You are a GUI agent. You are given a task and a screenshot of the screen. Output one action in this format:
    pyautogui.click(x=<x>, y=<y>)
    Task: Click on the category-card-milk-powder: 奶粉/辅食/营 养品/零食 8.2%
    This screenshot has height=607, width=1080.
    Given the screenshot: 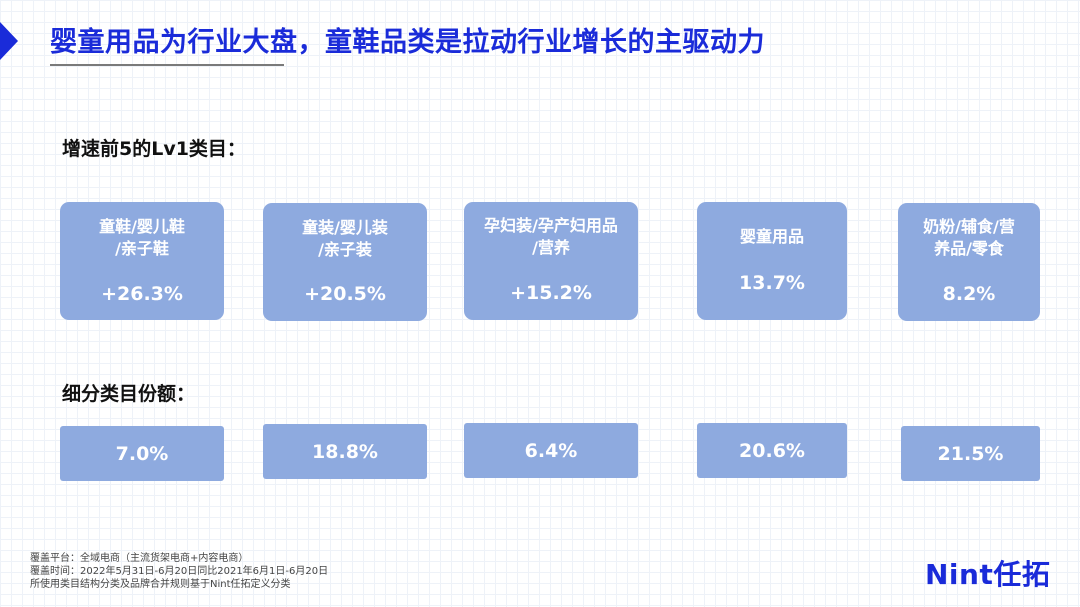 What is the action you would take?
    pyautogui.click(x=969, y=262)
    